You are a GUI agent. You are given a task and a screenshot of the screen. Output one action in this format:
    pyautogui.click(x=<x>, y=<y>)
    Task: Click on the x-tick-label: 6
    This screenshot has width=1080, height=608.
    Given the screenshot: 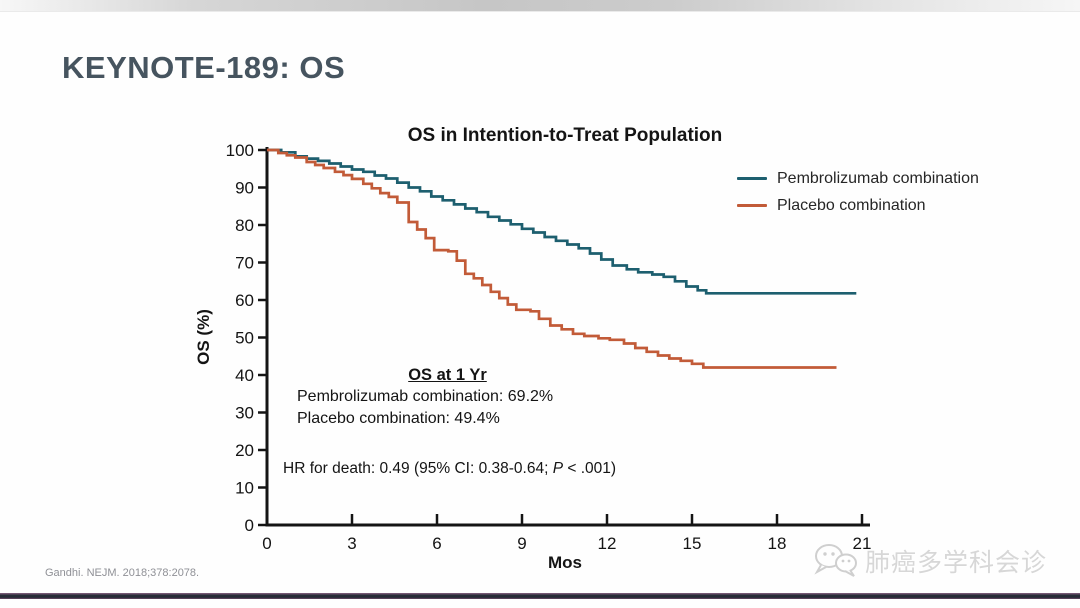 What is the action you would take?
    pyautogui.click(x=436, y=543)
    